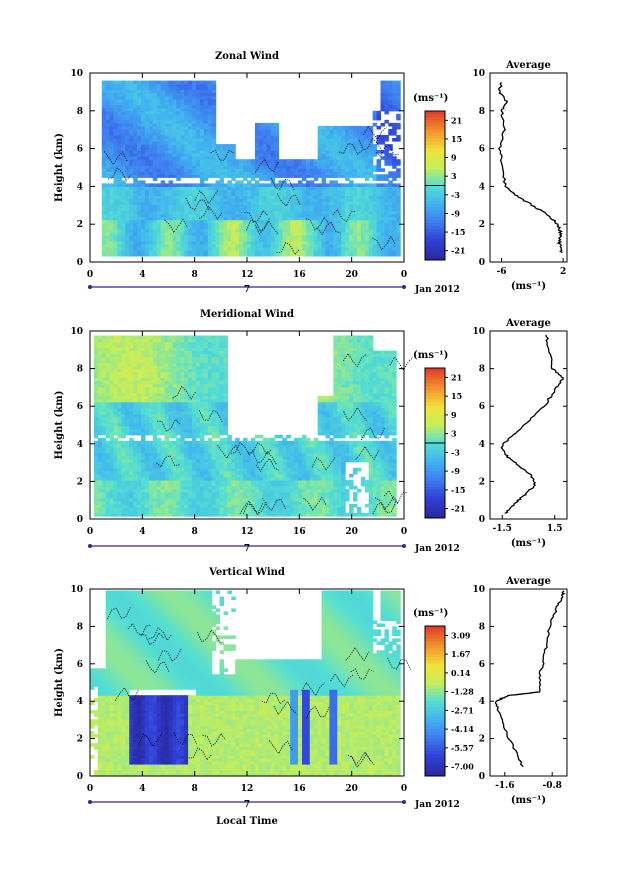 This screenshot has height=873, width=618. Describe the element at coordinates (80, 150) in the screenshot. I see `y-tick-label-1-3: 6` at that location.